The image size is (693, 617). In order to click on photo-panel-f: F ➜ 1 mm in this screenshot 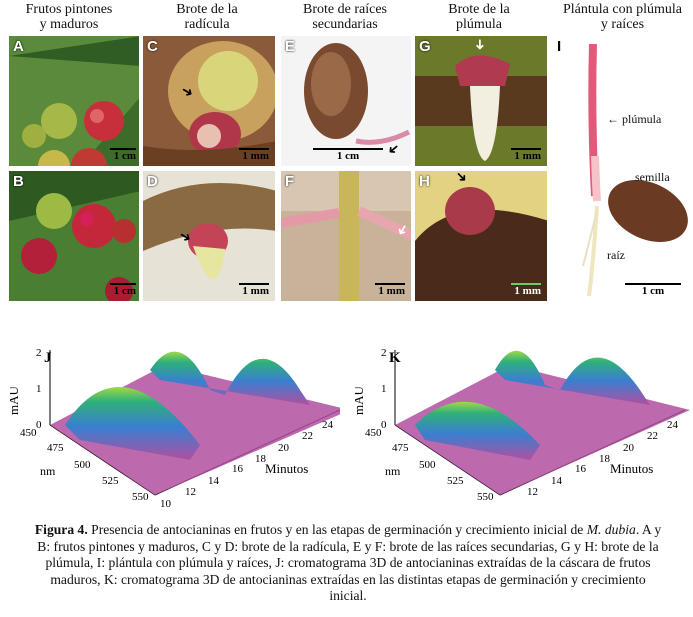, I will do `click(346, 236)`.